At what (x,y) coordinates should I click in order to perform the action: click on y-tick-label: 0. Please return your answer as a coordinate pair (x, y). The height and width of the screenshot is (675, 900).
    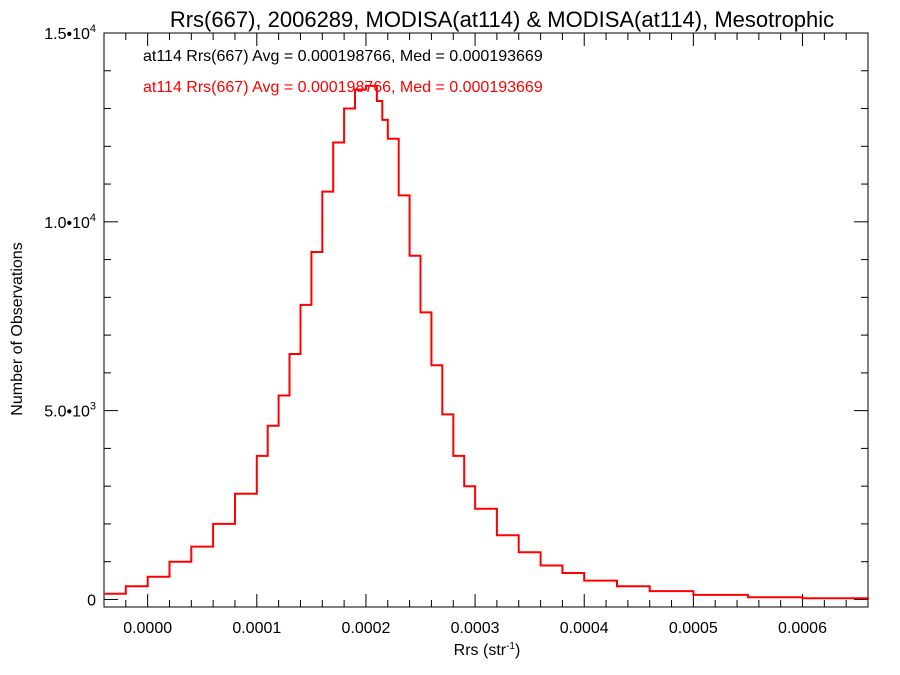
    Looking at the image, I should click on (91, 600).